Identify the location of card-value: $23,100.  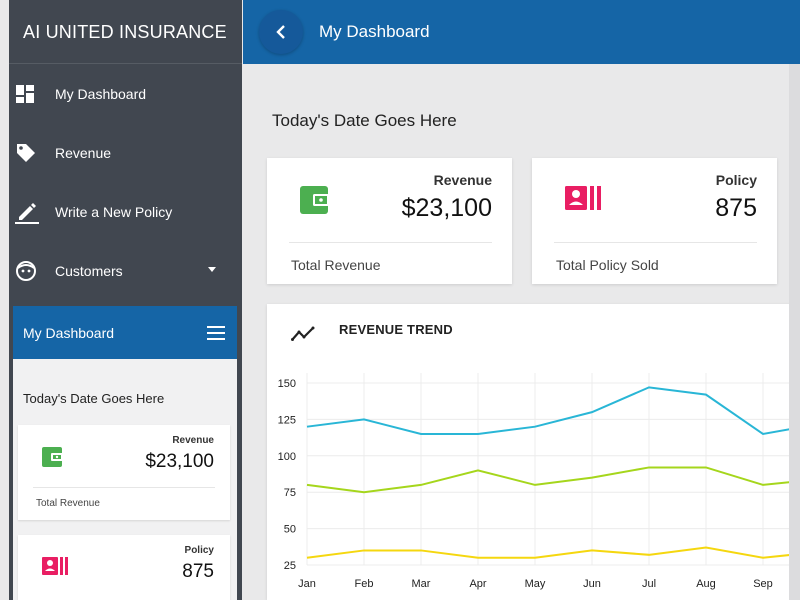
(446, 208).